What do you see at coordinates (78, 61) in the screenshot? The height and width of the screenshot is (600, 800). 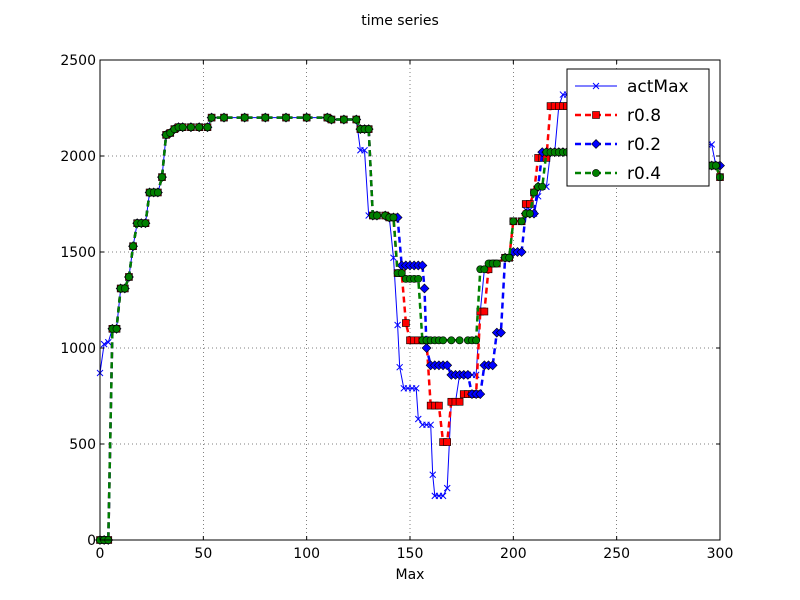 I see `y-tick-label: 2500` at bounding box center [78, 61].